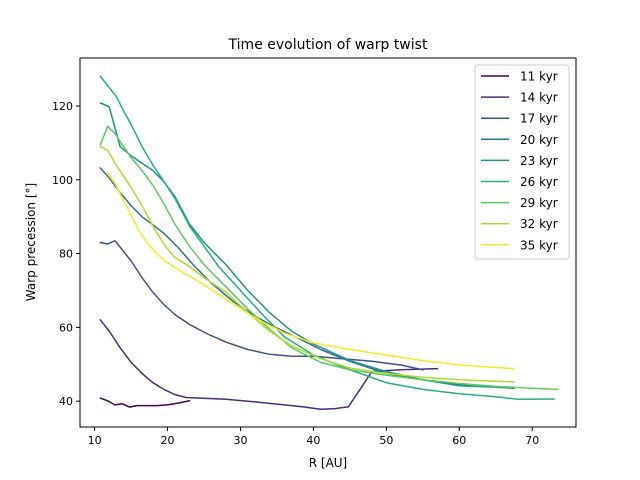 The height and width of the screenshot is (480, 640). What do you see at coordinates (240, 440) in the screenshot?
I see `x-tick-label: 30` at bounding box center [240, 440].